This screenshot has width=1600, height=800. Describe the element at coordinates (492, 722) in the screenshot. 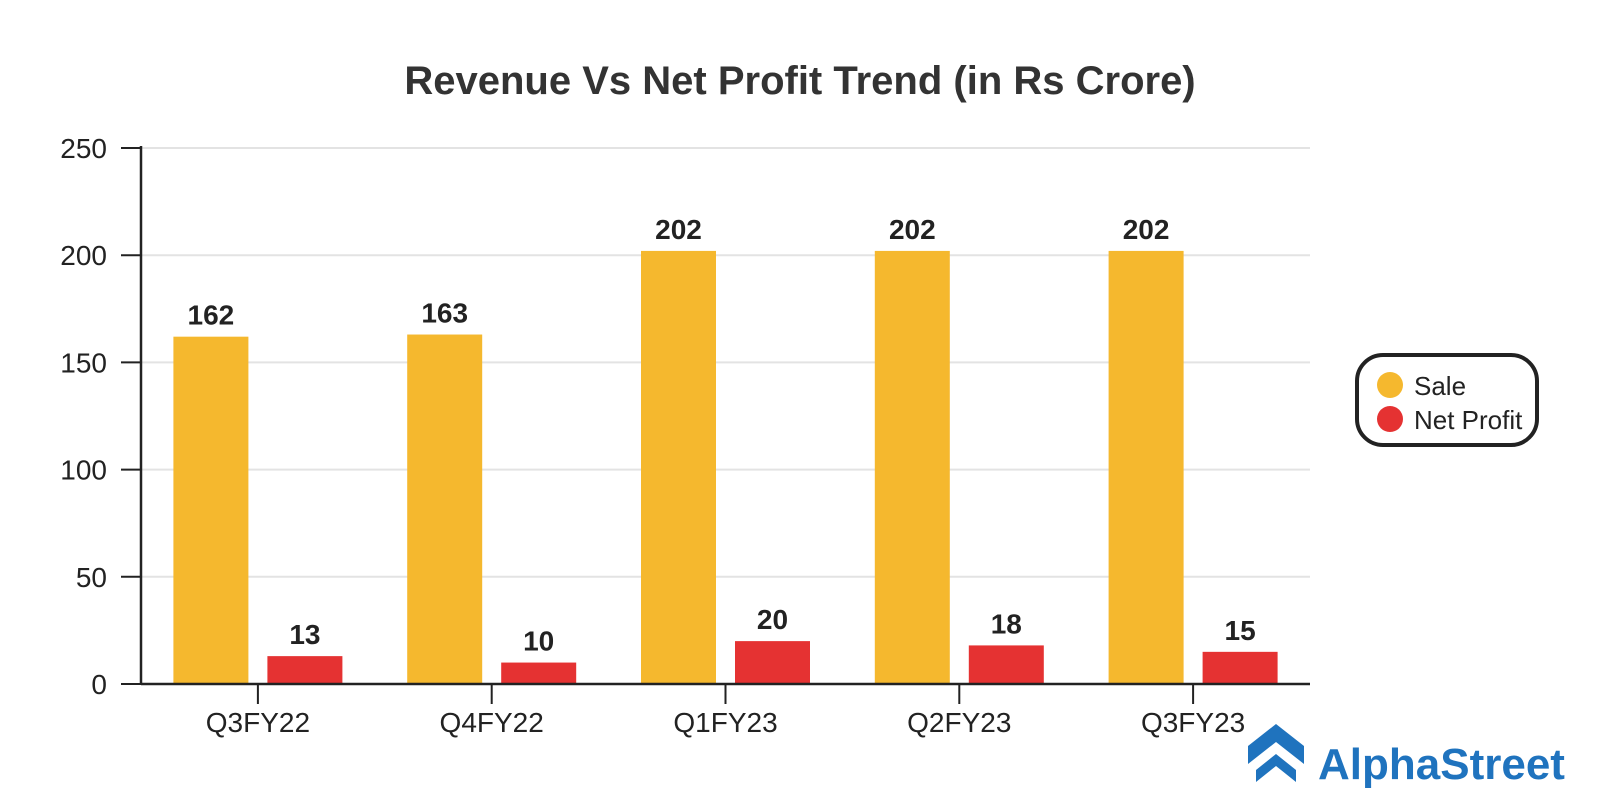

I see `x-tick-label: Q4FY22` at that location.